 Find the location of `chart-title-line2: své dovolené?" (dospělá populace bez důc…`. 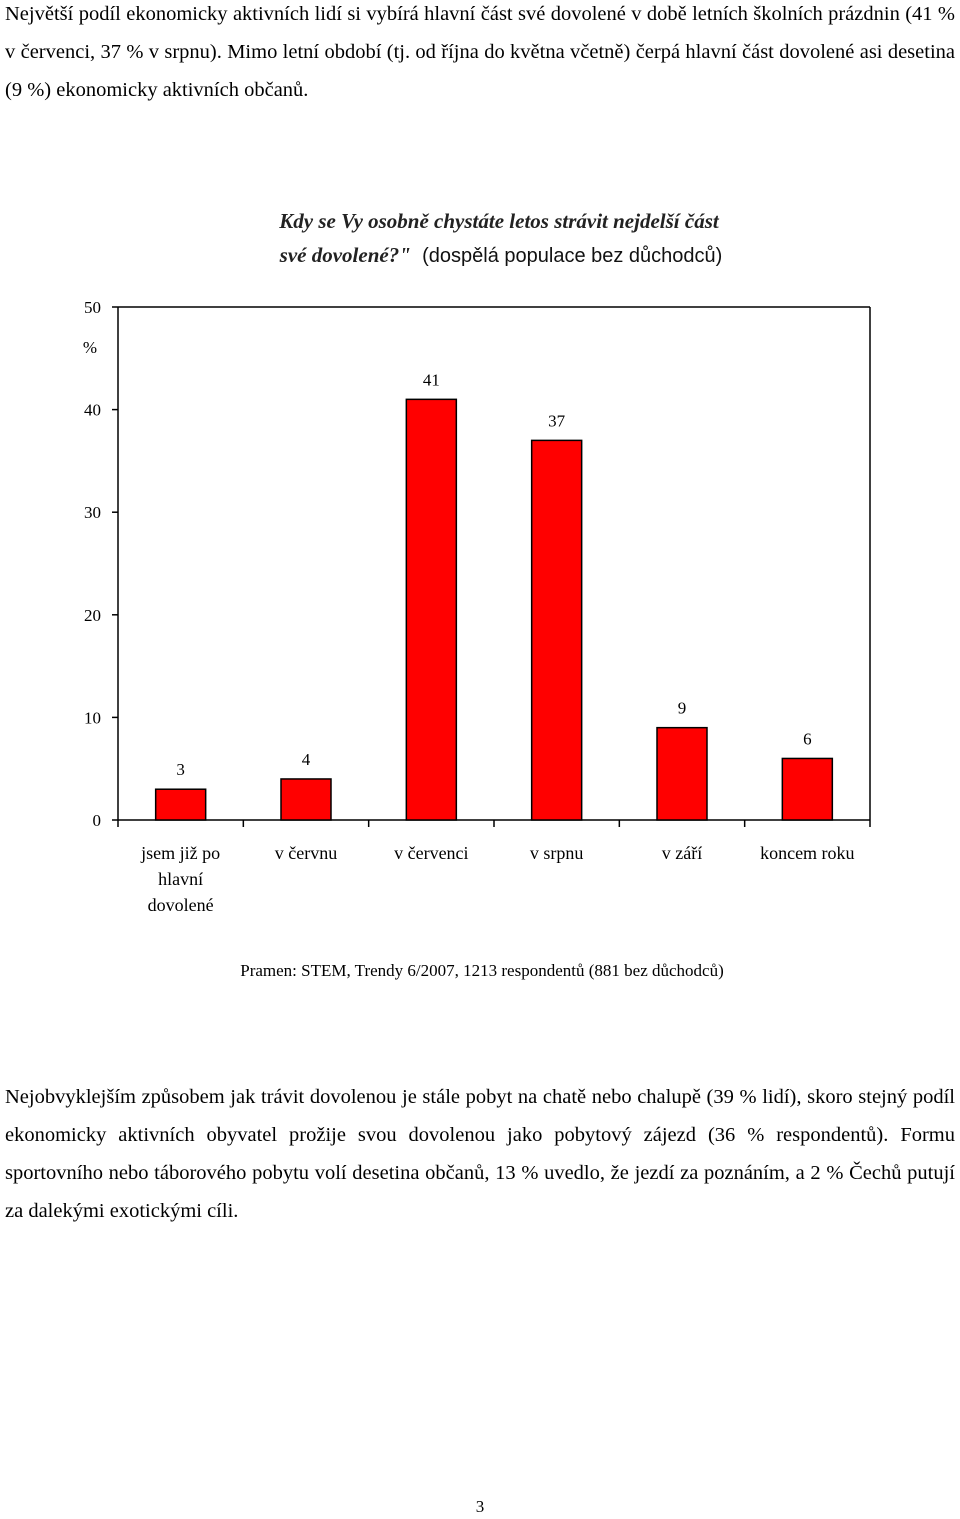

chart-title-line2: své dovolené?" (dospělá populace bez důc… is located at coordinates (501, 255).